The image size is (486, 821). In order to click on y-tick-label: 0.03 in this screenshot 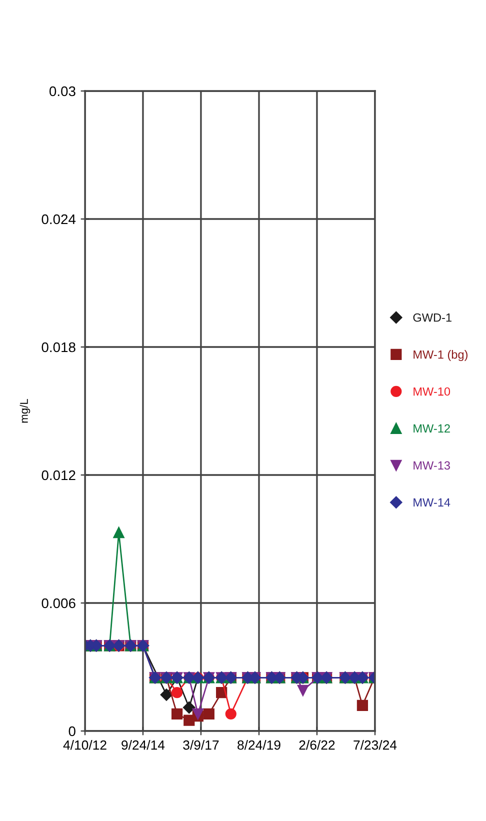, I will do `click(62, 91)`.